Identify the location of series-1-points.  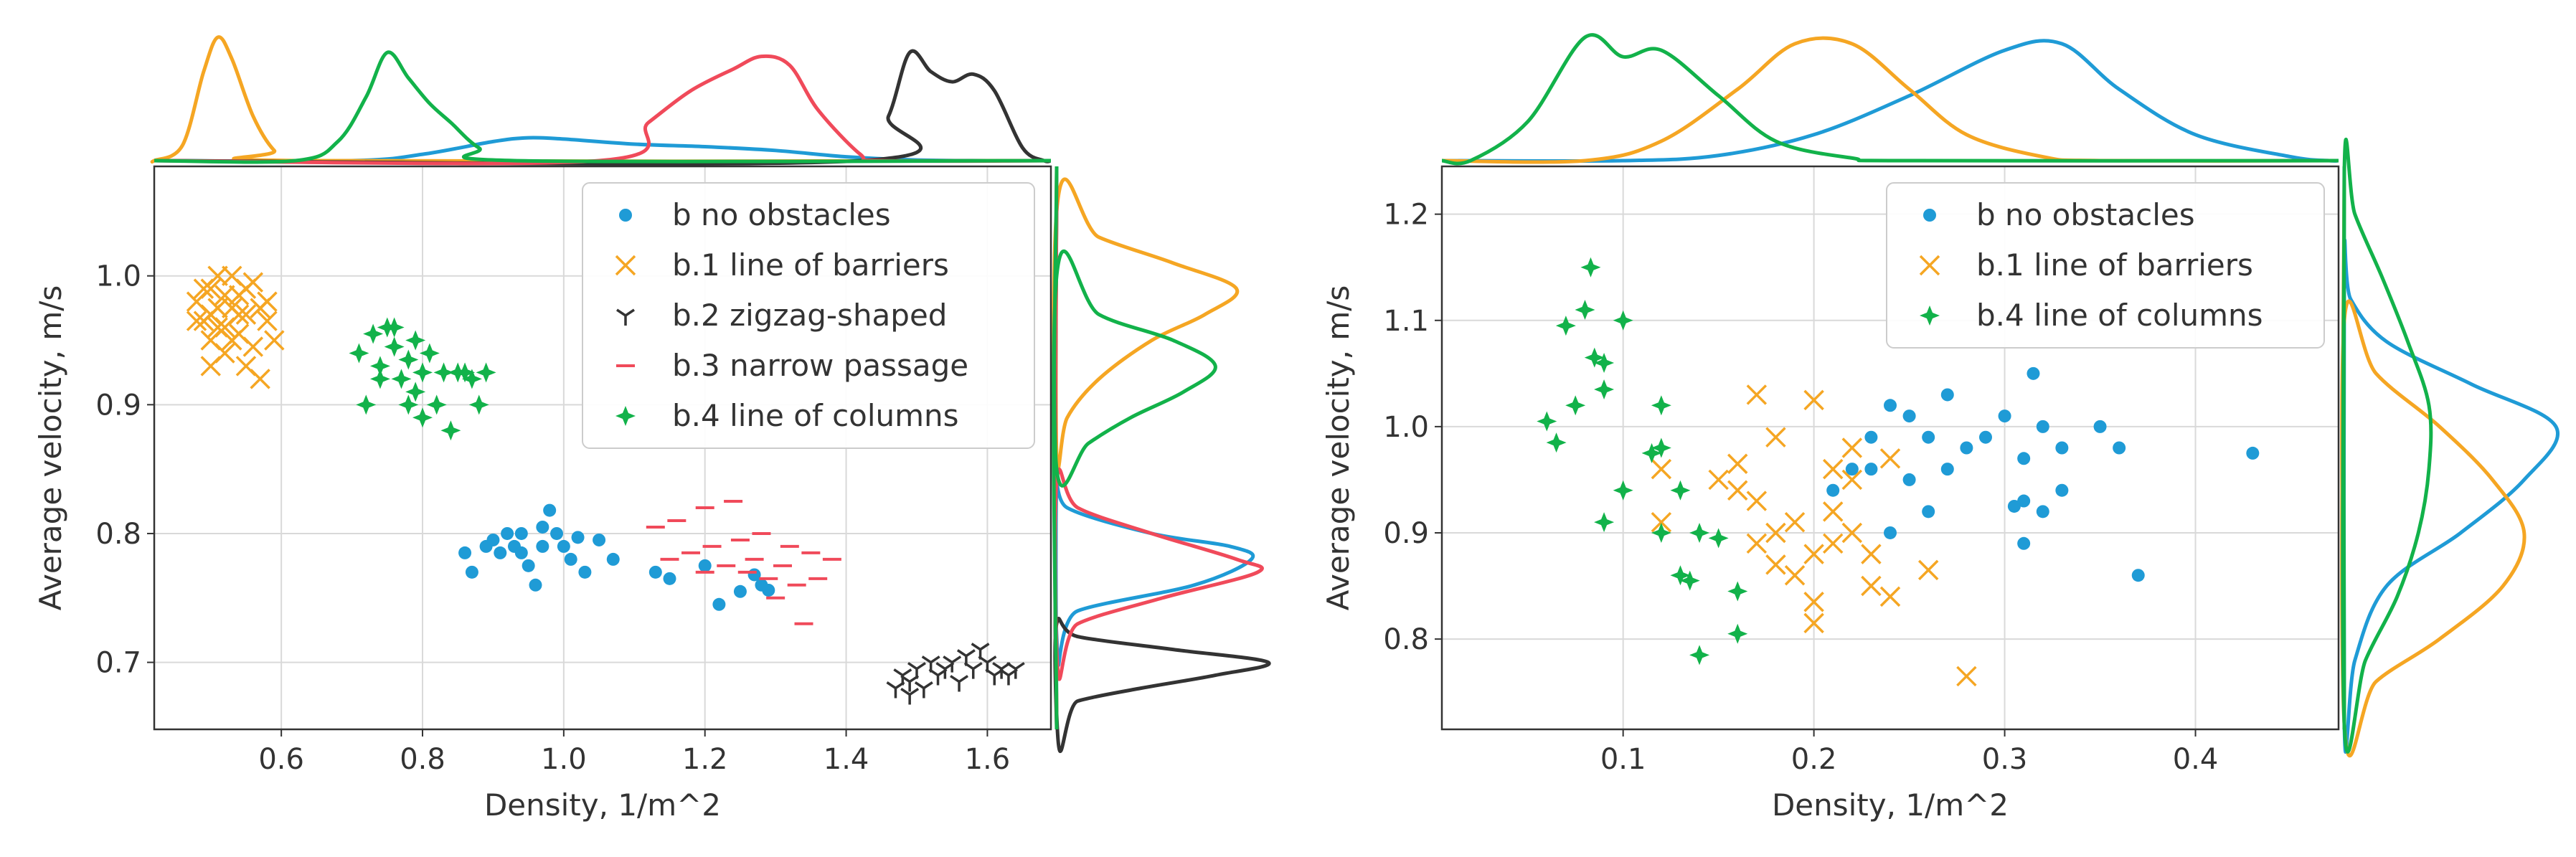
(616, 557).